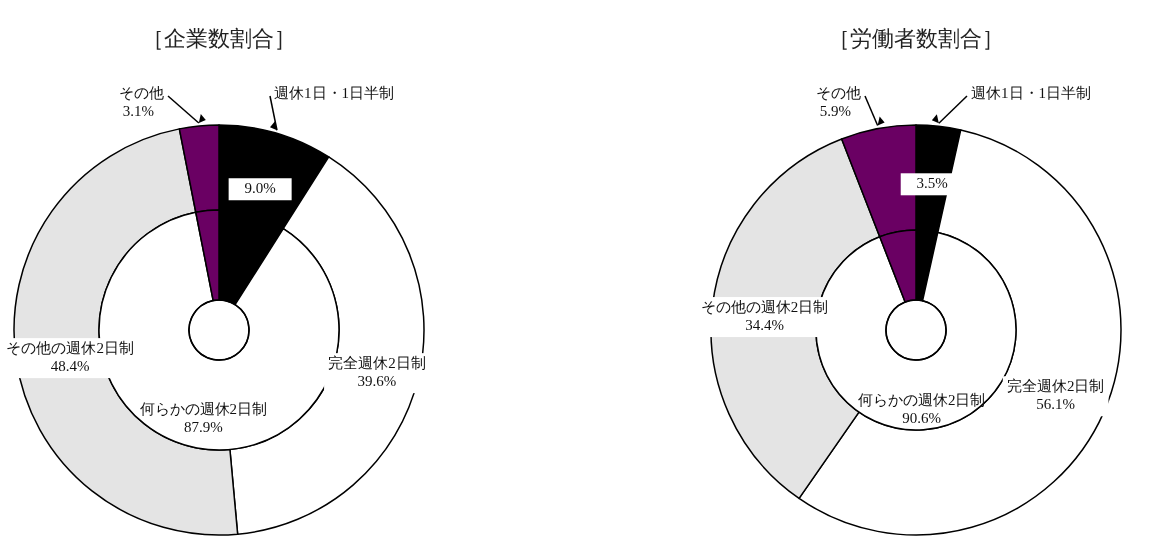 This screenshot has width=1149, height=538. What do you see at coordinates (70, 366) in the screenshot?
I see `data-label: 48.4%` at bounding box center [70, 366].